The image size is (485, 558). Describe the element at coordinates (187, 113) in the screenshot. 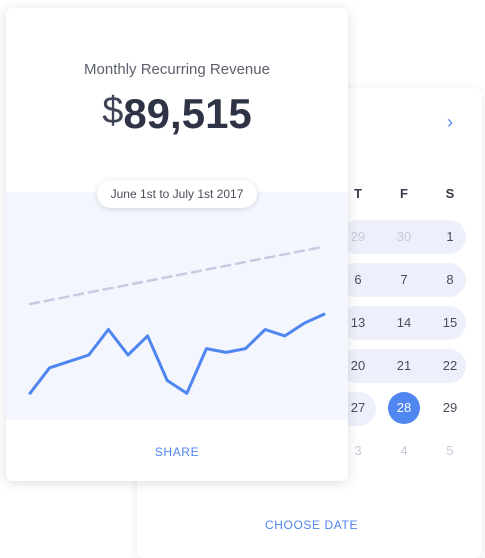

I see `amount-value: 89,515` at that location.